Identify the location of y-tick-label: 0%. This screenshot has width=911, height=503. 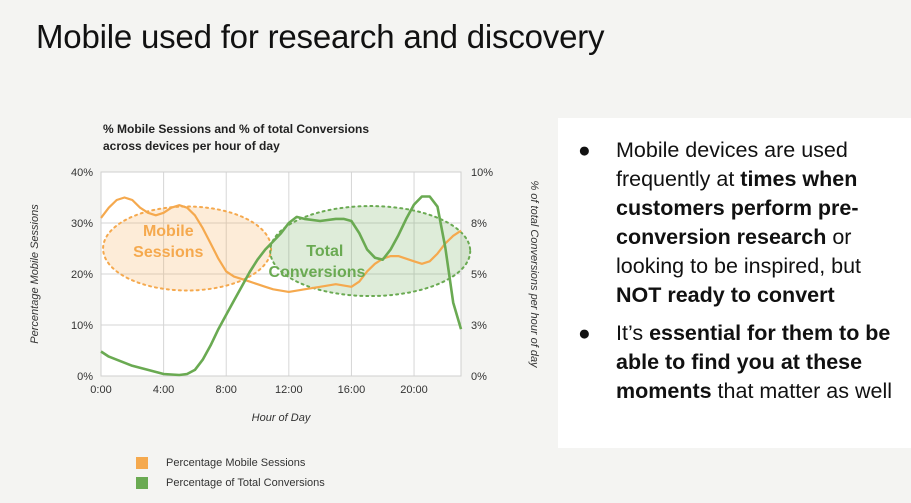
(85, 377).